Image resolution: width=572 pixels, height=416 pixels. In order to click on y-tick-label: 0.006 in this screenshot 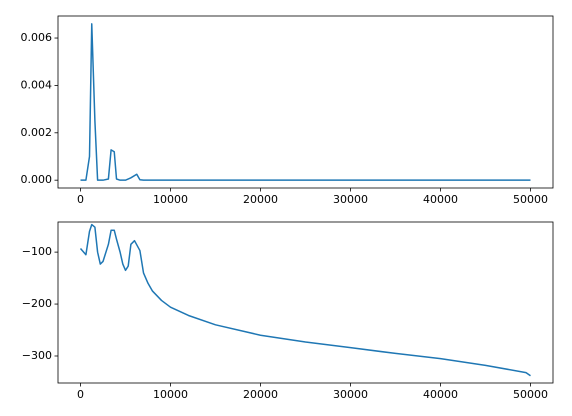, I will do `click(37, 37)`.